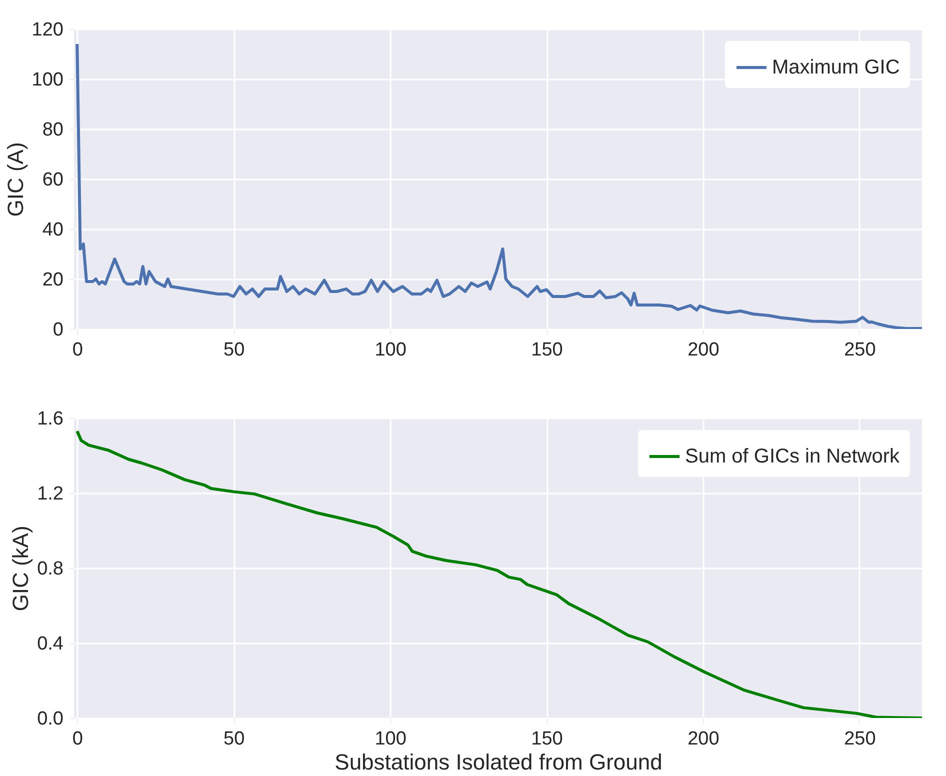 This screenshot has height=776, width=946. I want to click on x-axis-title: Substations Isolated from Ground, so click(498, 762).